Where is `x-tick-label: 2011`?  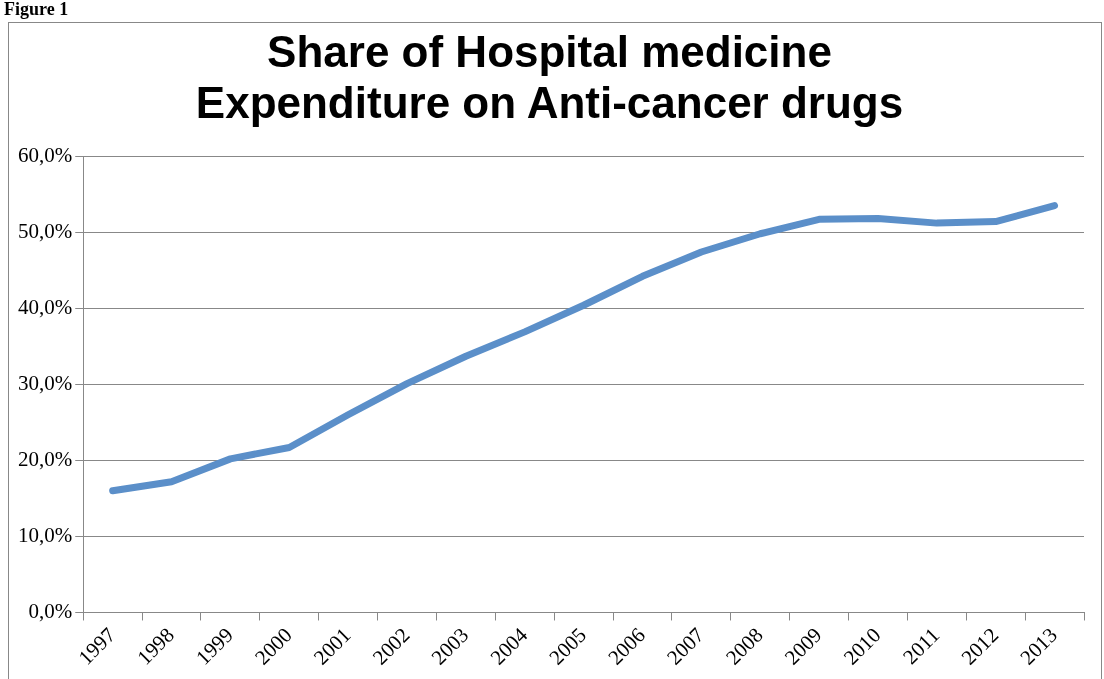 x-tick-label: 2011 is located at coordinates (921, 645).